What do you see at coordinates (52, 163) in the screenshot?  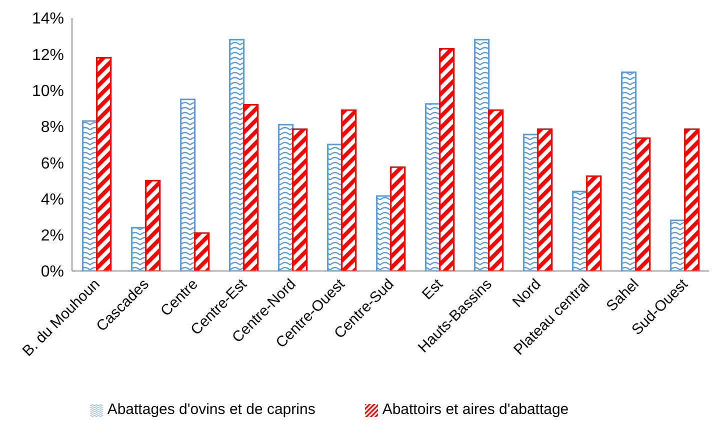 I see `y-tick-label: 6%` at bounding box center [52, 163].